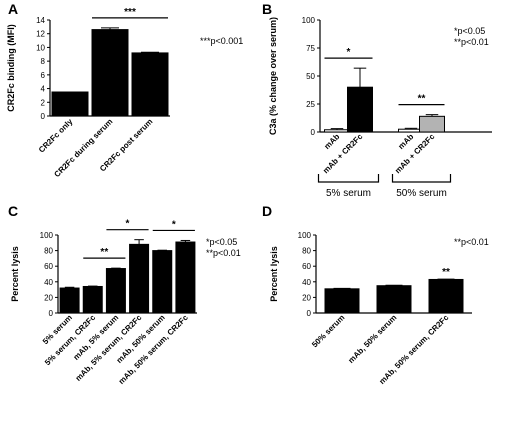 The width and height of the screenshot is (520, 433). What do you see at coordinates (306, 266) in the screenshot?
I see `panel-d-y-tick-label-3: 60` at bounding box center [306, 266].